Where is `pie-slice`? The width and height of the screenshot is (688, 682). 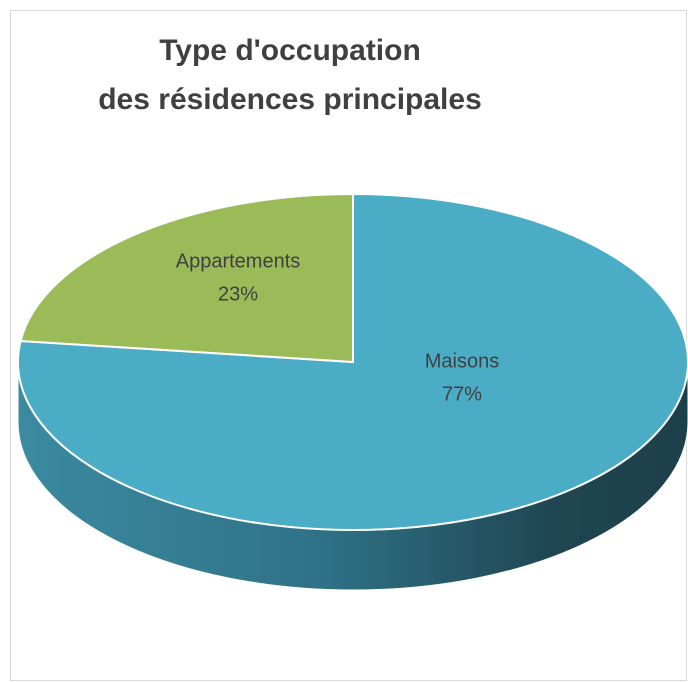 pie-slice is located at coordinates (186, 278).